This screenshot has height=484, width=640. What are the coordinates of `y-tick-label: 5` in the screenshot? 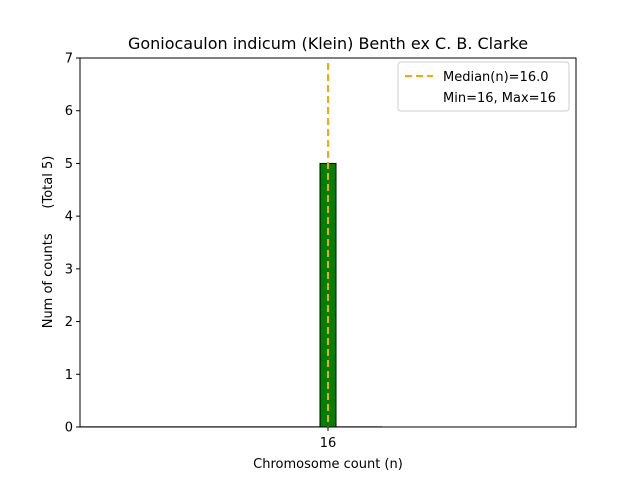 It's located at (69, 164).